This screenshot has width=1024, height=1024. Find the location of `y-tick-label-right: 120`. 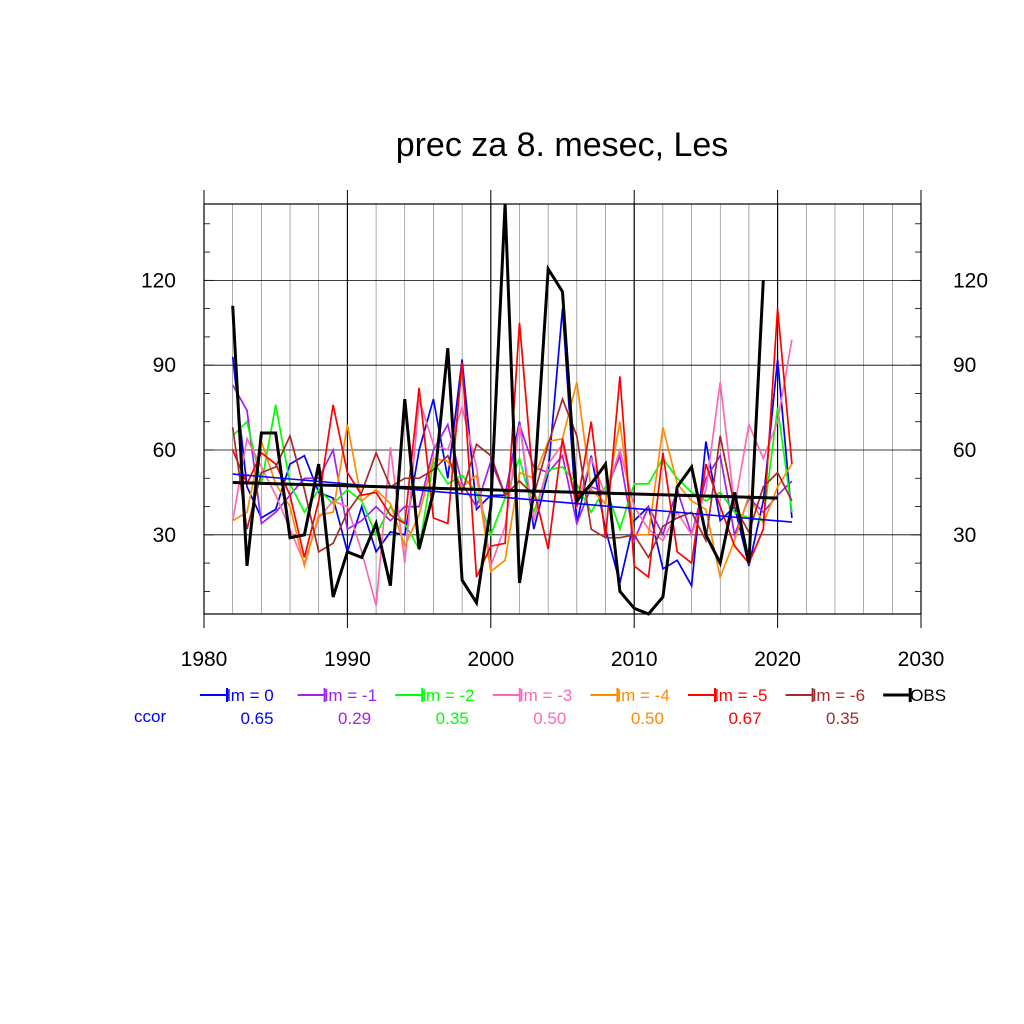

y-tick-label-right: 120 is located at coordinates (970, 280).